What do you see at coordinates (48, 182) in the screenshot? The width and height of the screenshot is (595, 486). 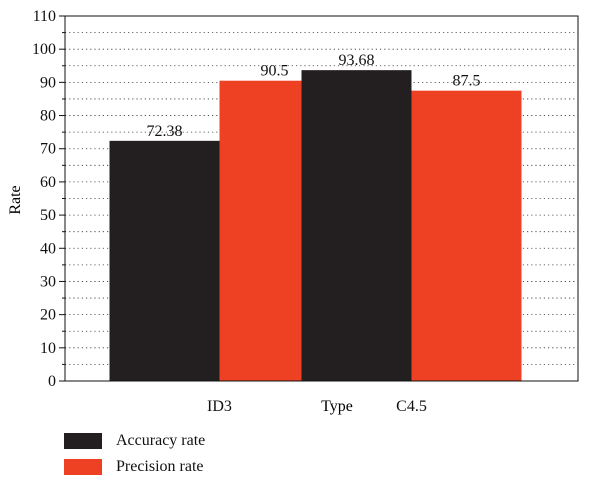 I see `y-tick-label: 60` at bounding box center [48, 182].